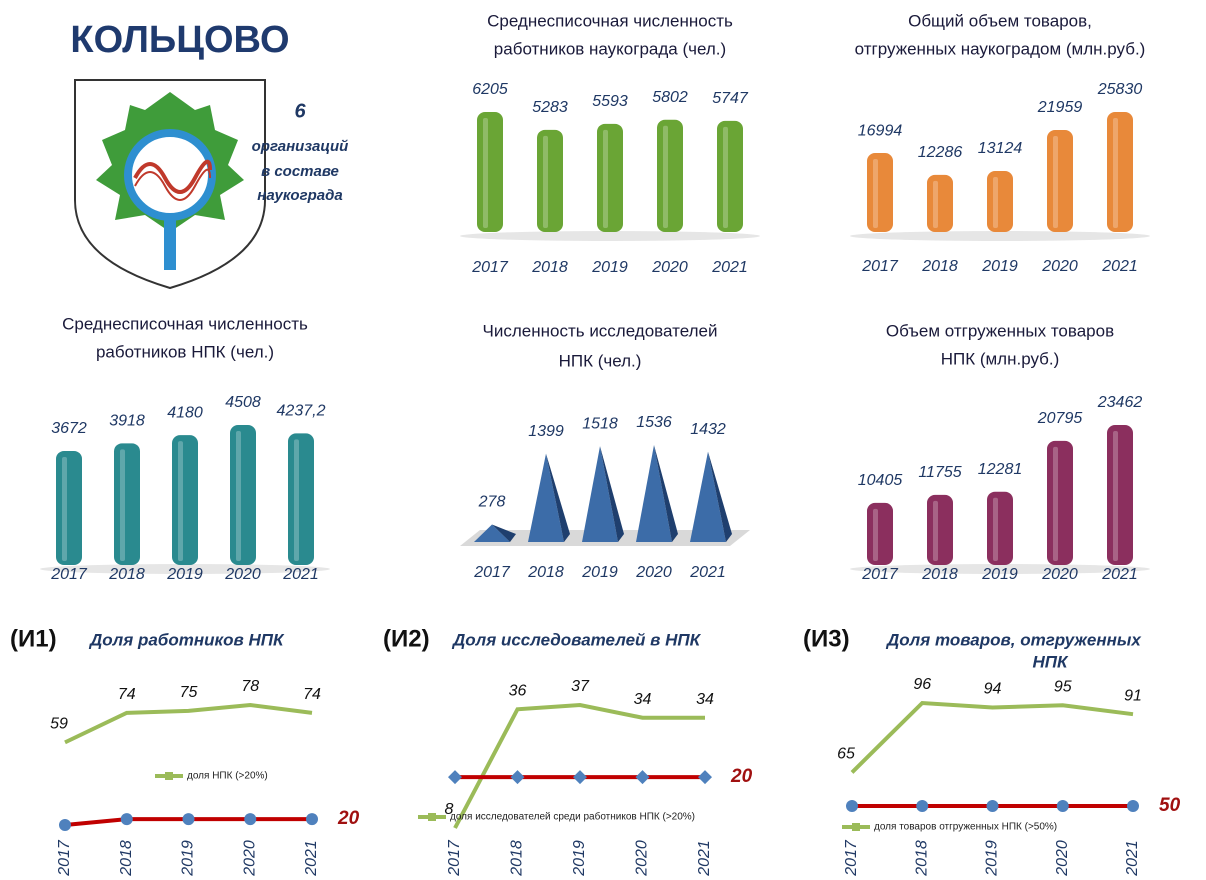 The height and width of the screenshot is (880, 1206). I want to click on value-label: 5593, so click(610, 101).